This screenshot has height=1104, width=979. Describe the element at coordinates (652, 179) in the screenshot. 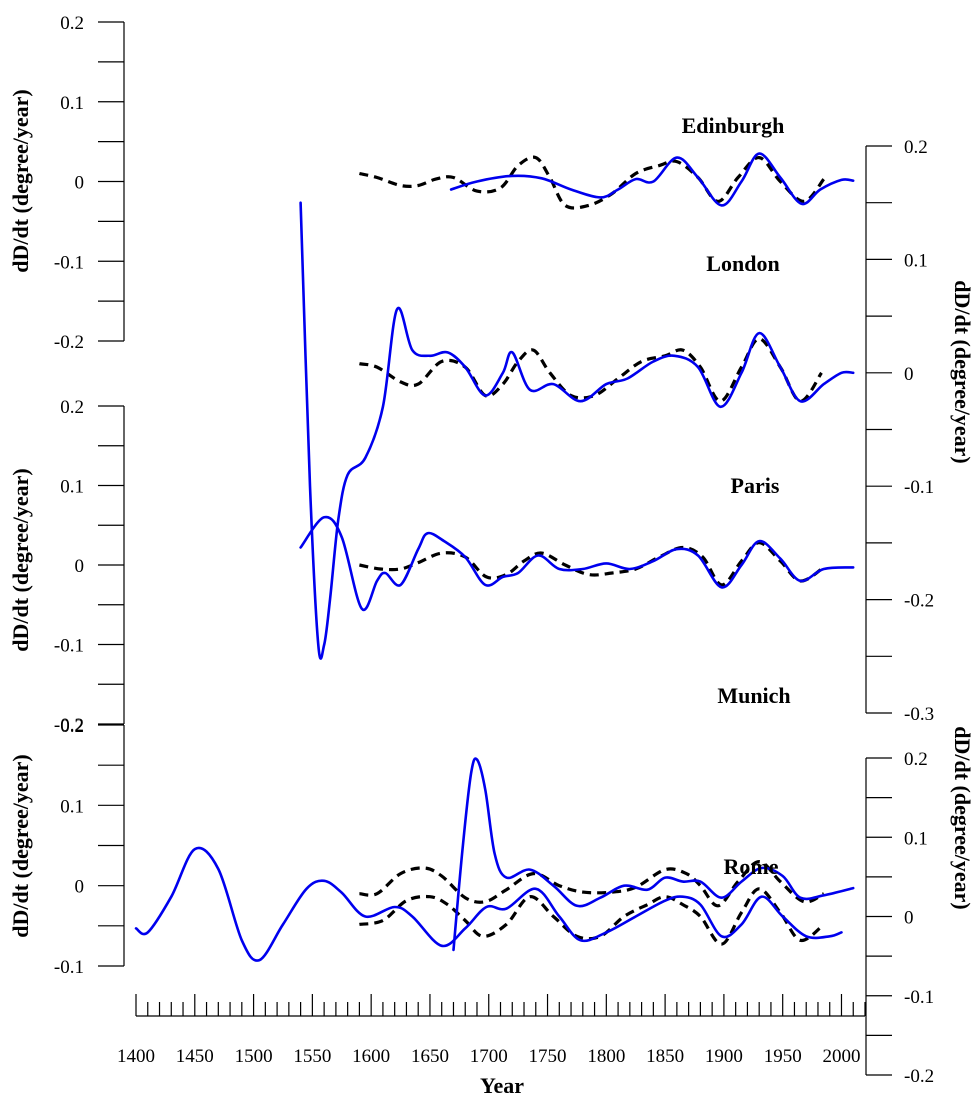

I see `edinburgh-solid-series` at that location.